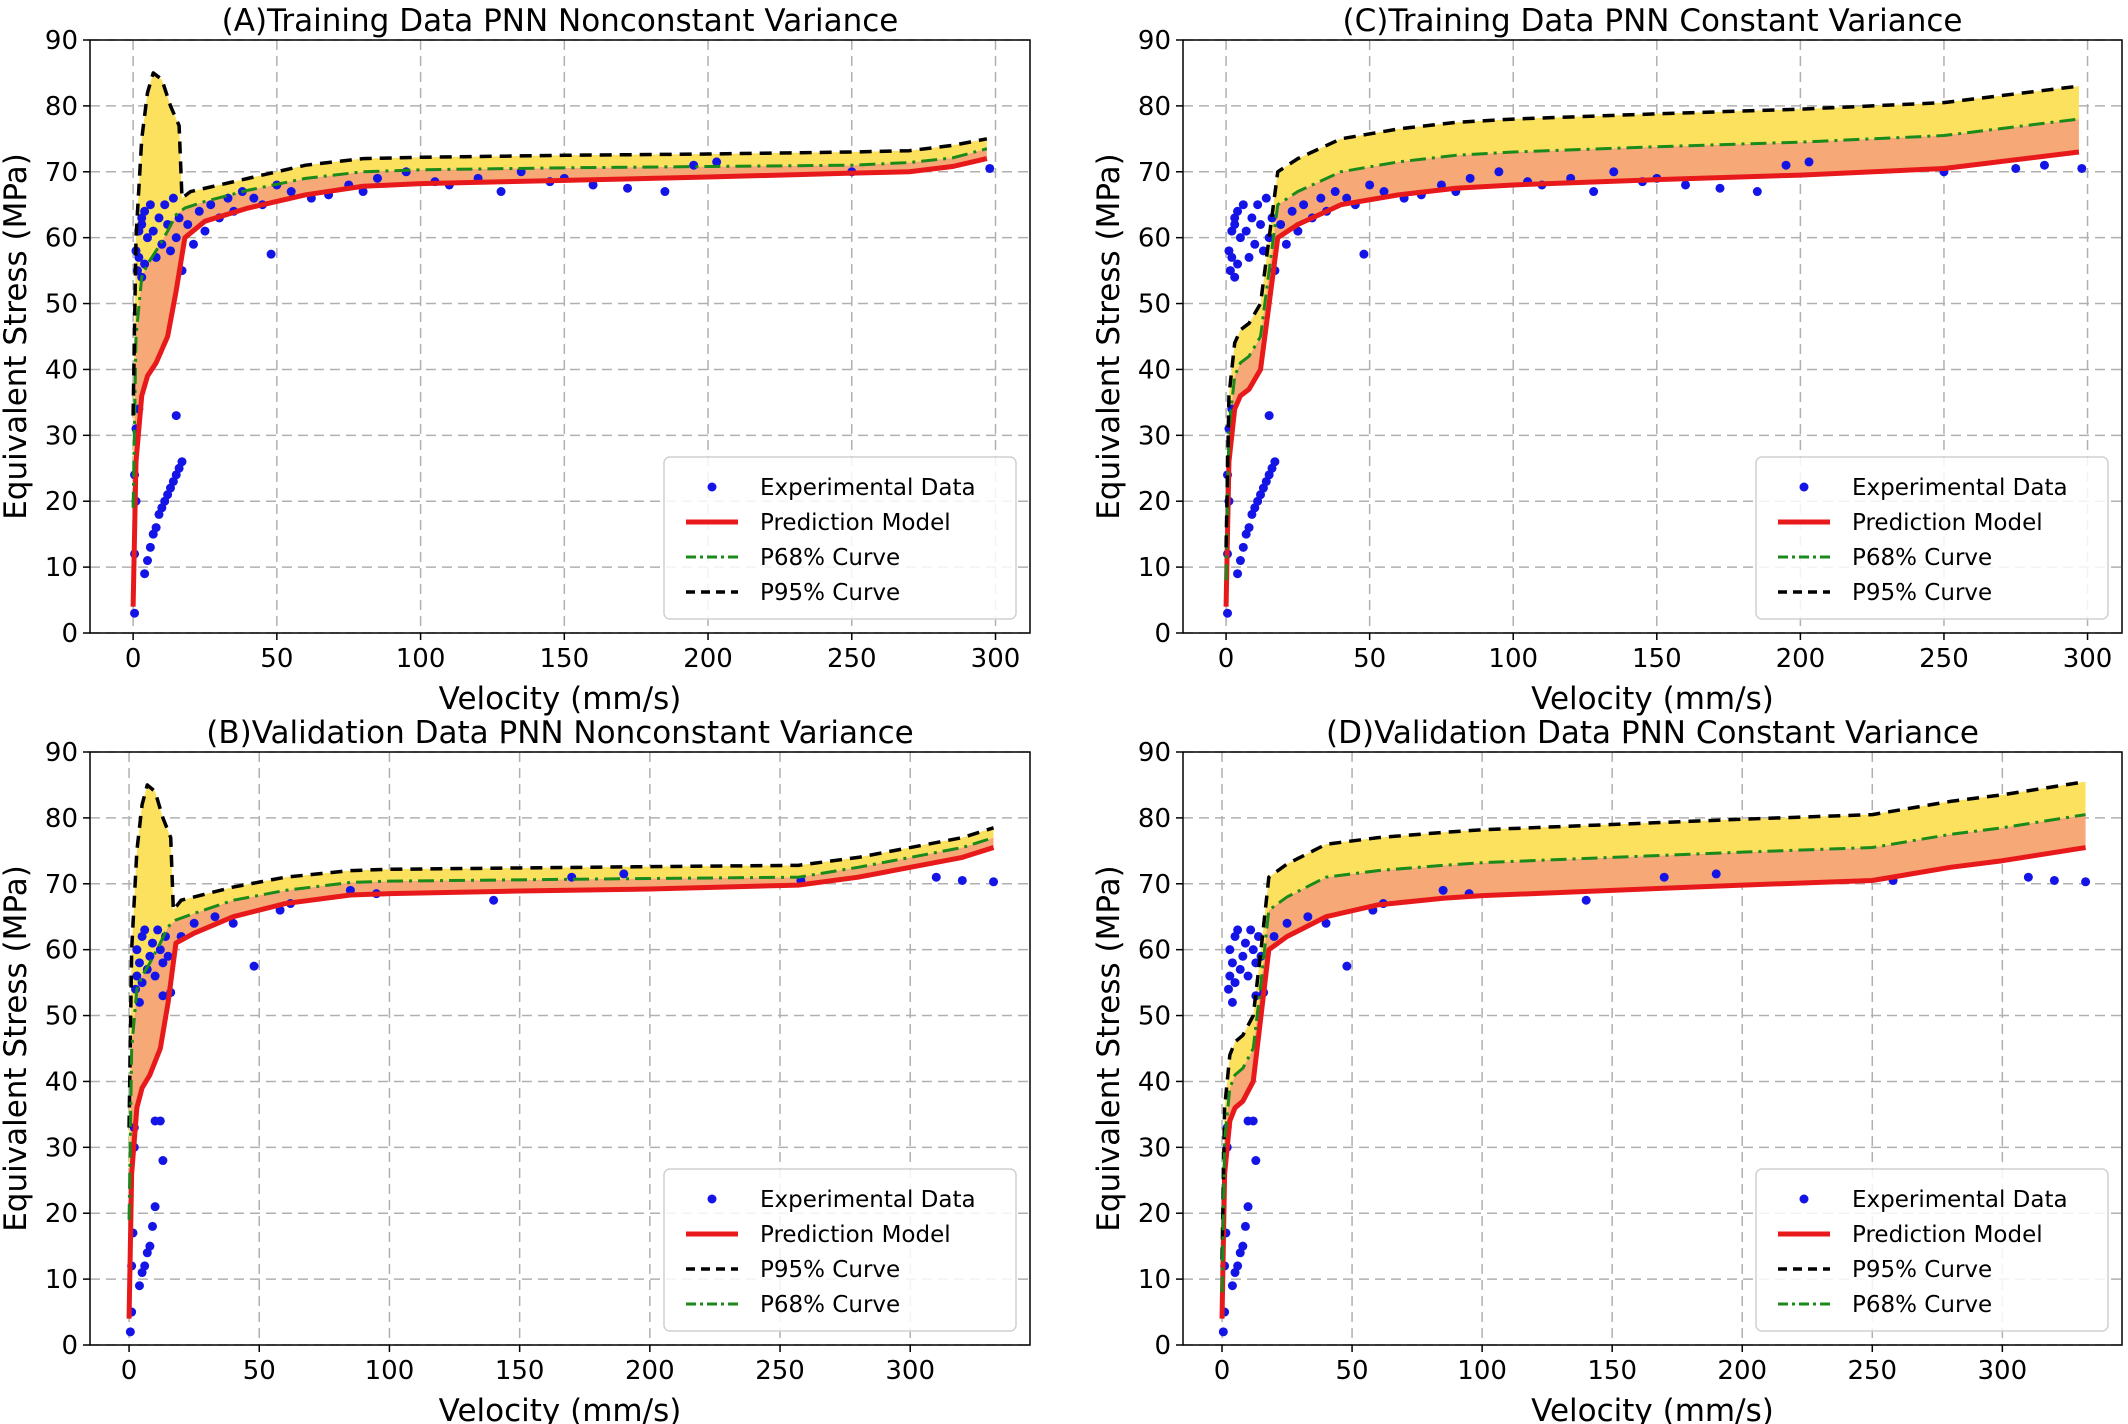  Describe the element at coordinates (830, 593) in the screenshot. I see `legend-label: P95% Curve` at that location.